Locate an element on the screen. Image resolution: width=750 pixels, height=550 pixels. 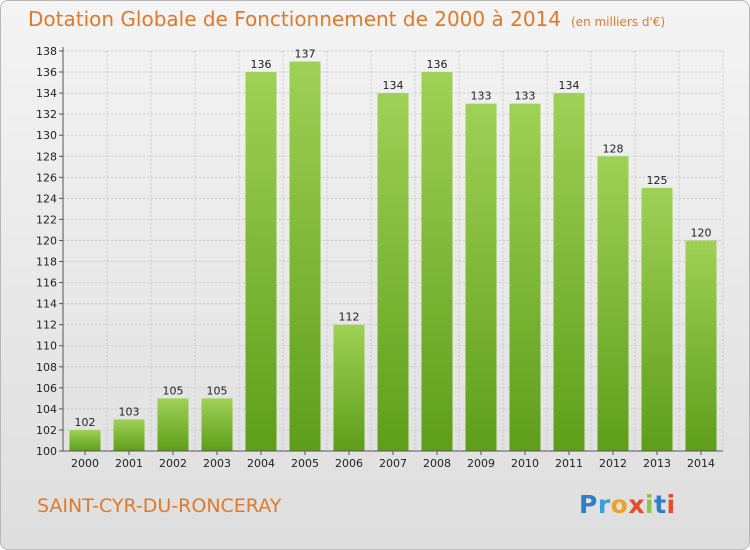
y-tick-label: 118 is located at coordinates (46, 262).